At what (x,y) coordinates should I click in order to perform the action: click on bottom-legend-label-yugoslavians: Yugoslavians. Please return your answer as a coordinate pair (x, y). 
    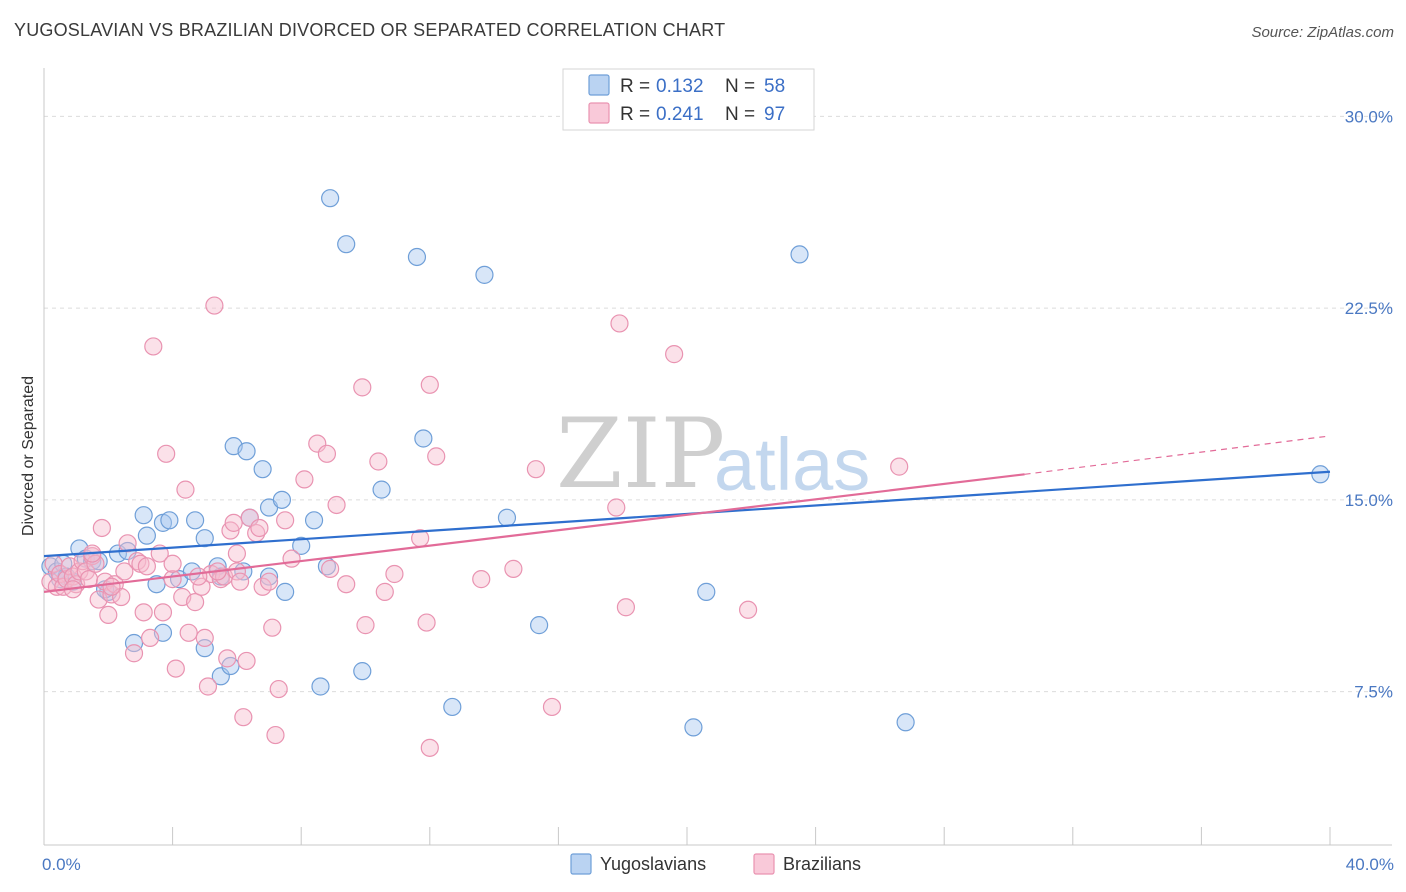
    Looking at the image, I should click on (653, 864).